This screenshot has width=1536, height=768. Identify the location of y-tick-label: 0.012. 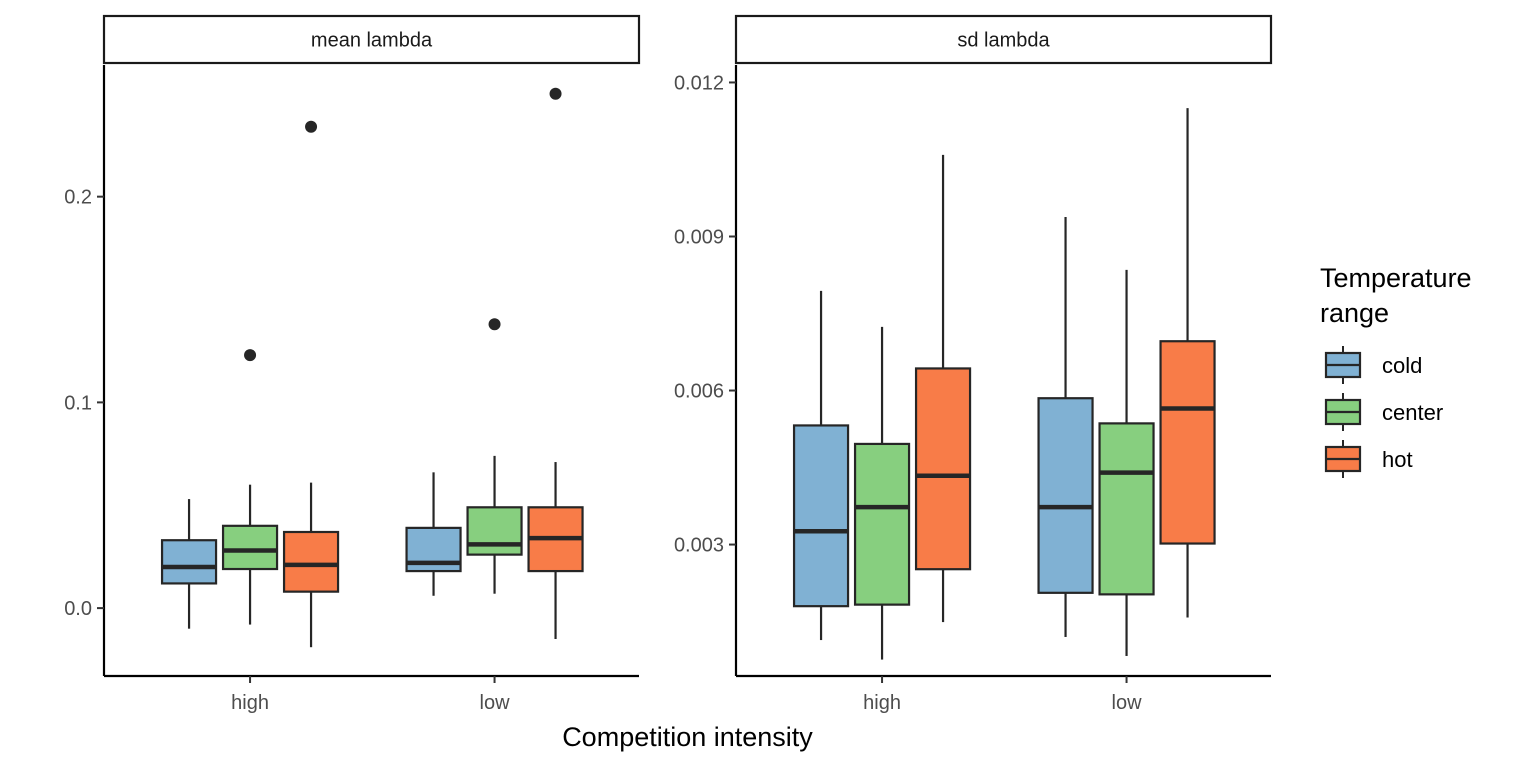
(699, 83).